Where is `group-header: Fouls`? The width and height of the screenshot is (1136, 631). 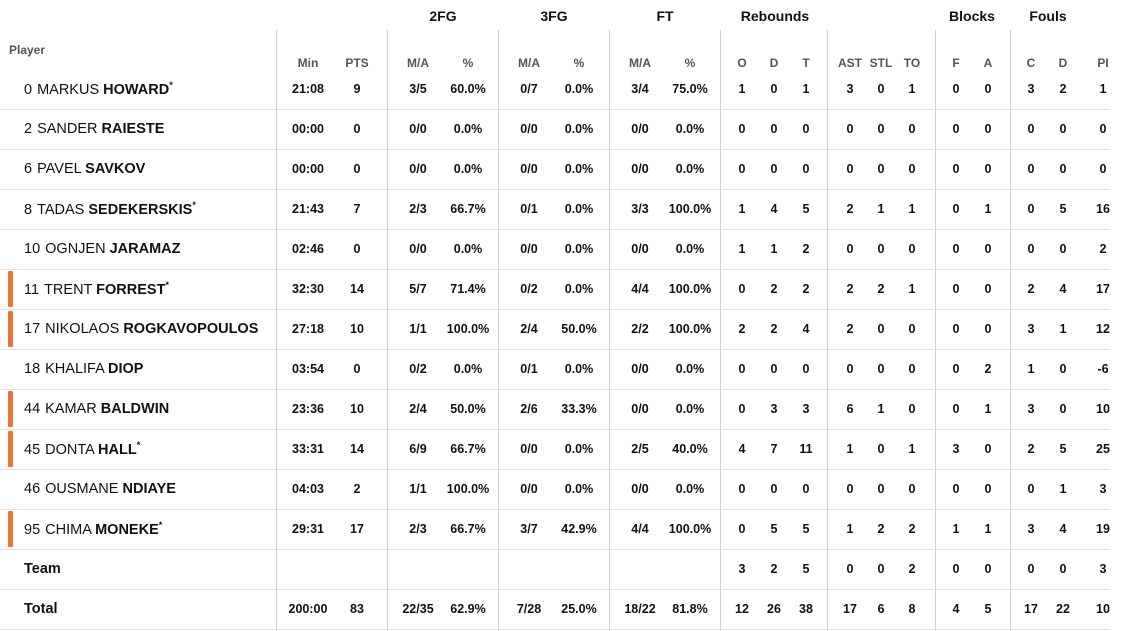 group-header: Fouls is located at coordinates (1048, 16).